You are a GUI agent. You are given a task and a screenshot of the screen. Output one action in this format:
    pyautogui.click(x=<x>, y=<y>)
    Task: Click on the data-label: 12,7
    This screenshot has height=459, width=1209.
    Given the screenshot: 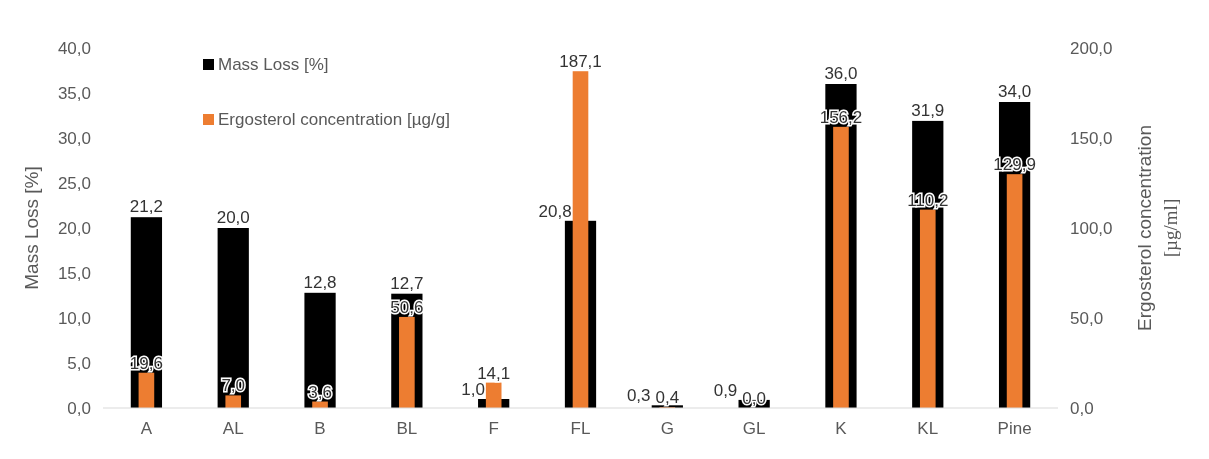 What is the action you would take?
    pyautogui.click(x=407, y=283)
    